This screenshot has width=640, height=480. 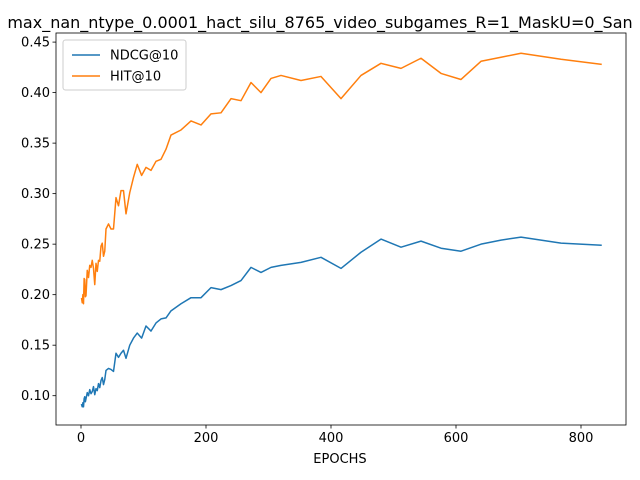 I want to click on x-tick-label: 0, so click(x=81, y=438).